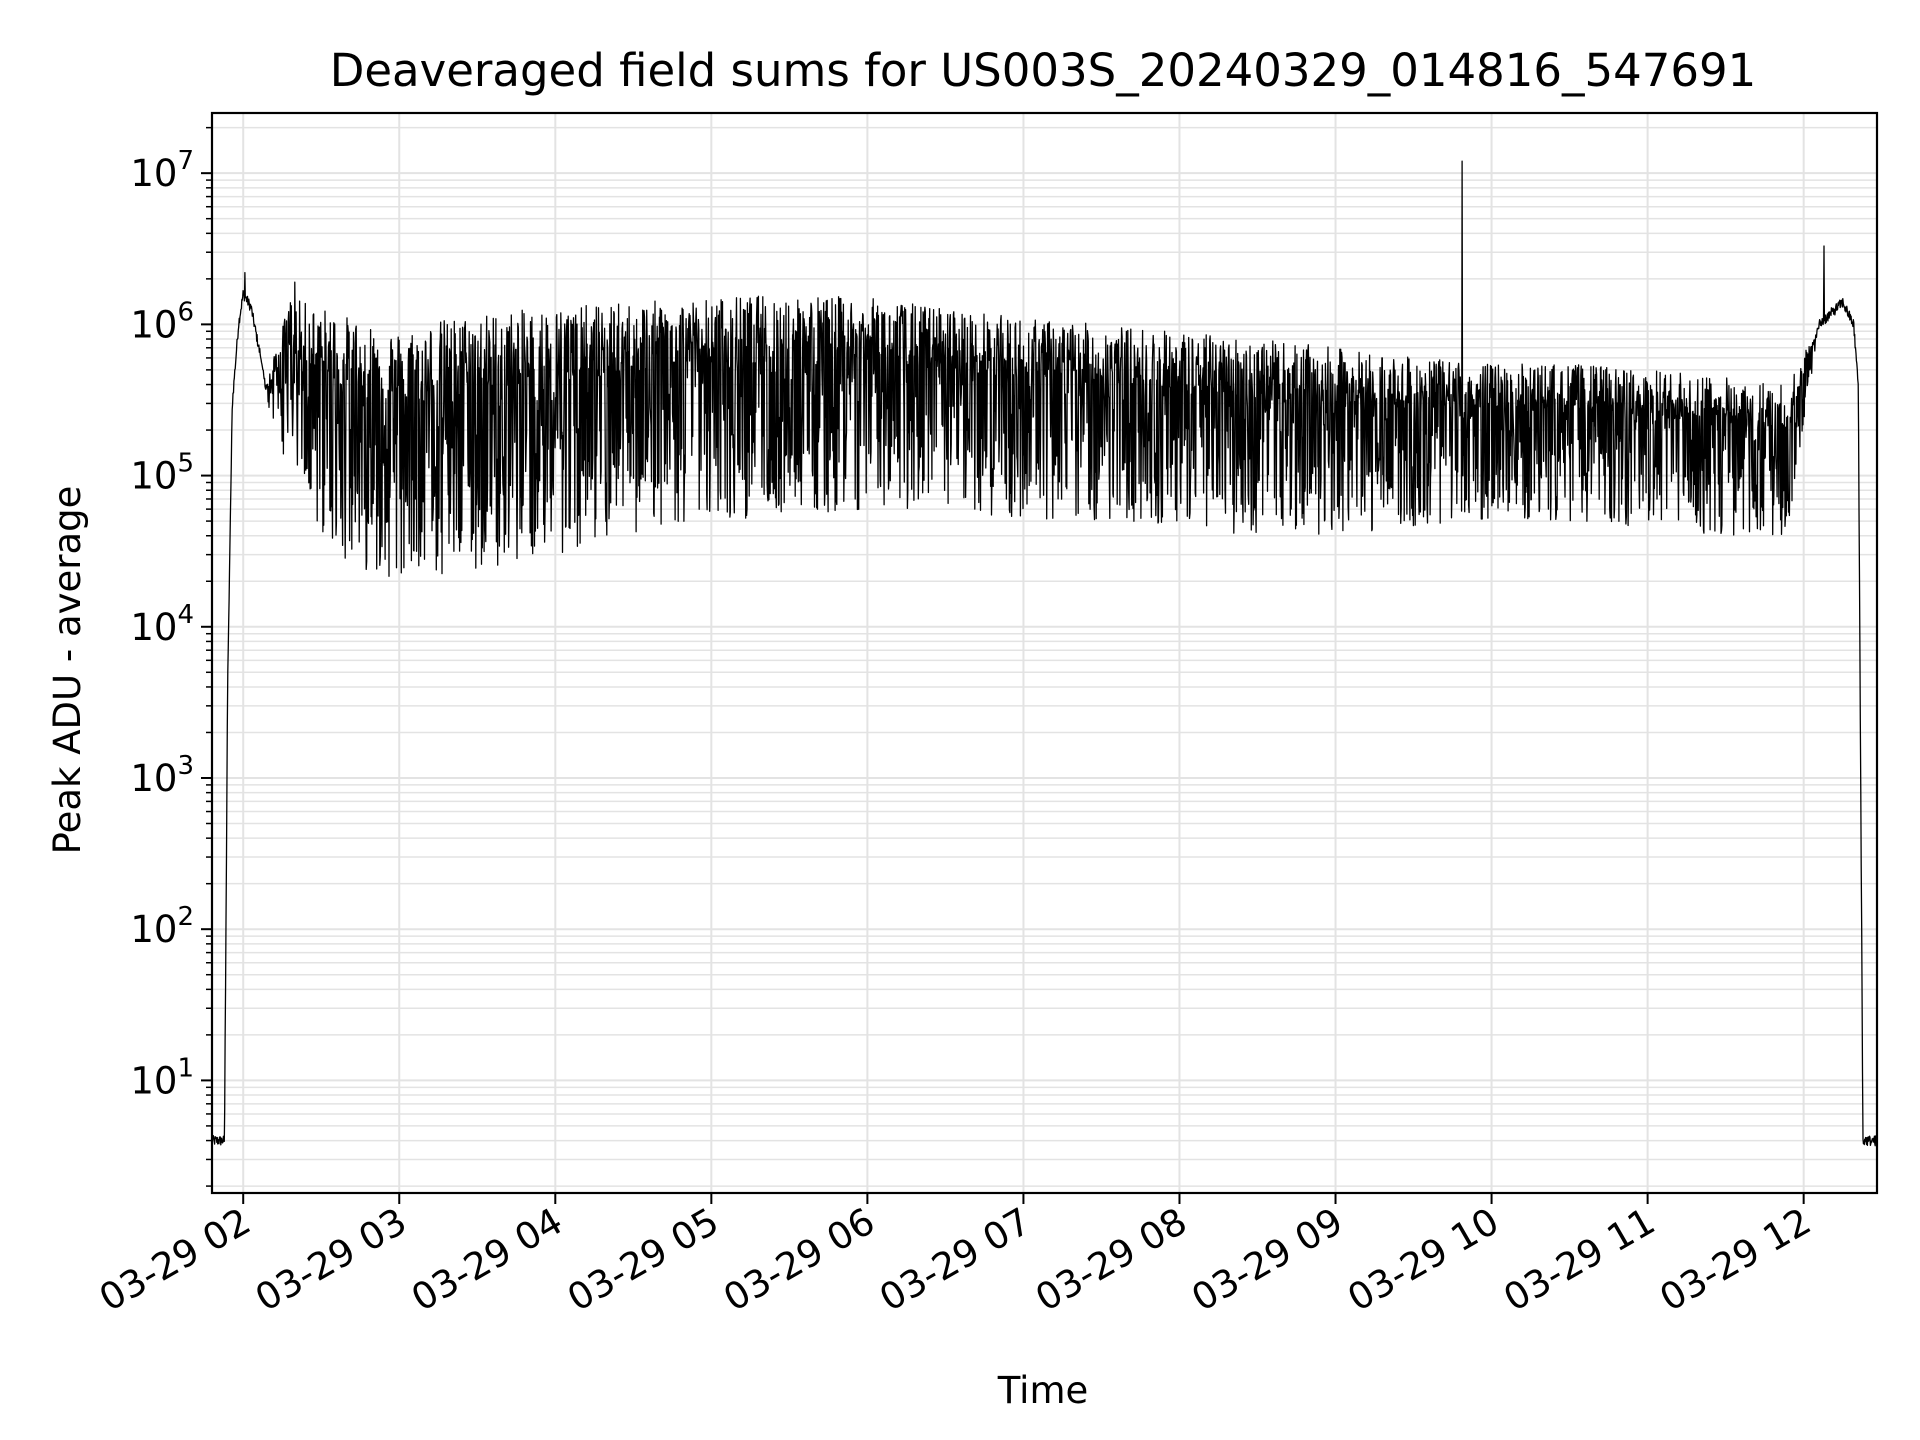 The image size is (1920, 1440). Describe the element at coordinates (1736, 1260) in the screenshot. I see `x-tick-label: 03-29 12` at that location.